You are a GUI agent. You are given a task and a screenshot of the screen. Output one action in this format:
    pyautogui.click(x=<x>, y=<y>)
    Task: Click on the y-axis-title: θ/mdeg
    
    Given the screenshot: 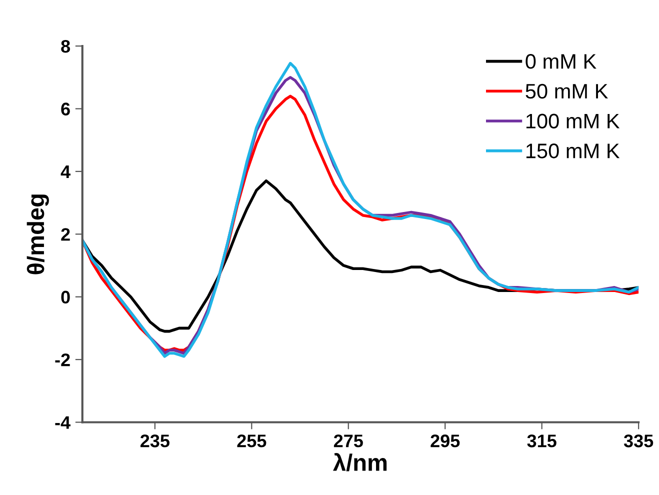 What is the action you would take?
    pyautogui.click(x=37, y=234)
    